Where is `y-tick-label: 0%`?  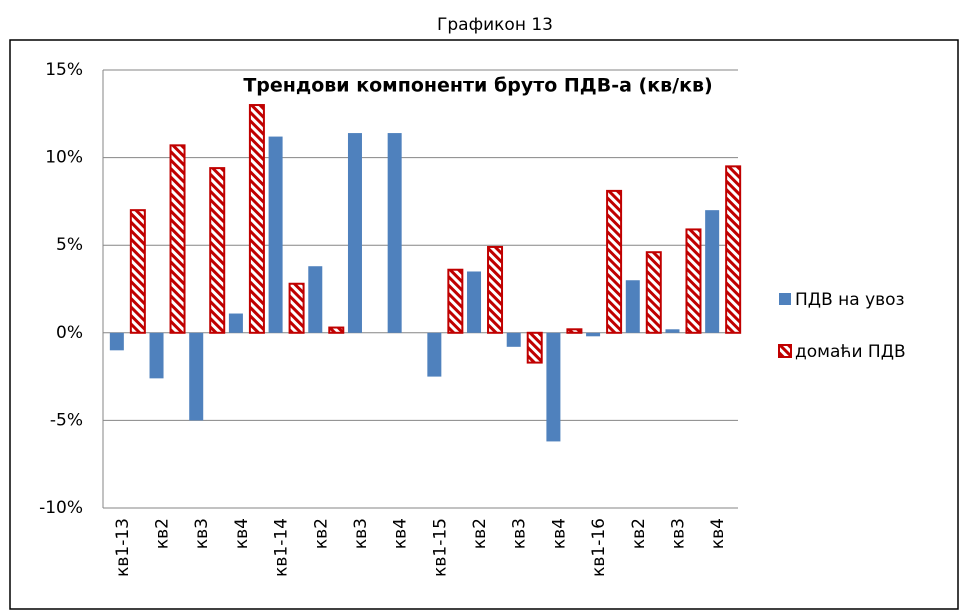 y-tick-label: 0% is located at coordinates (69, 333).